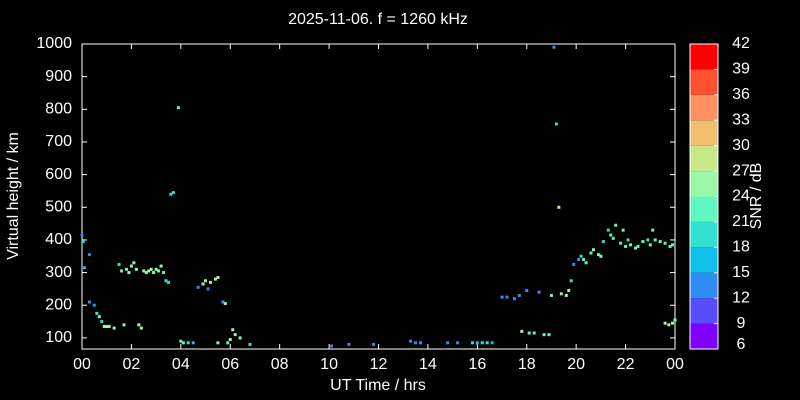  What do you see at coordinates (741, 196) in the screenshot?
I see `colorbar-tick-label: 24` at bounding box center [741, 196].